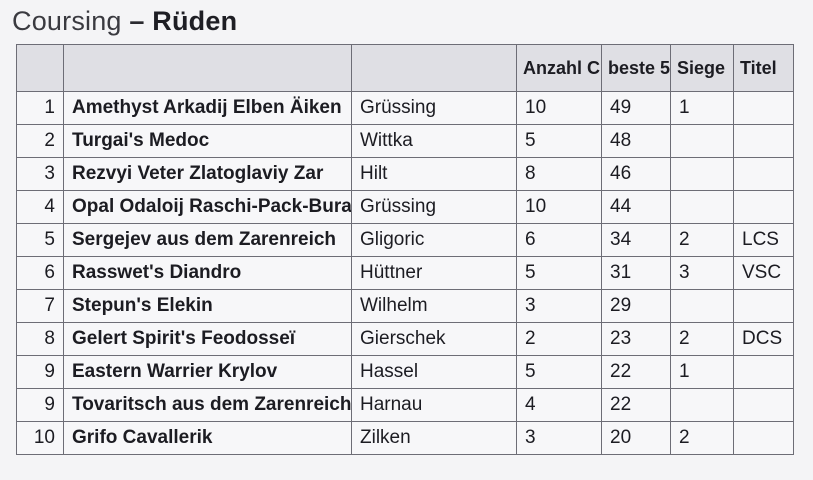 This screenshot has height=480, width=813. I want to click on header-rank, so click(40, 68).